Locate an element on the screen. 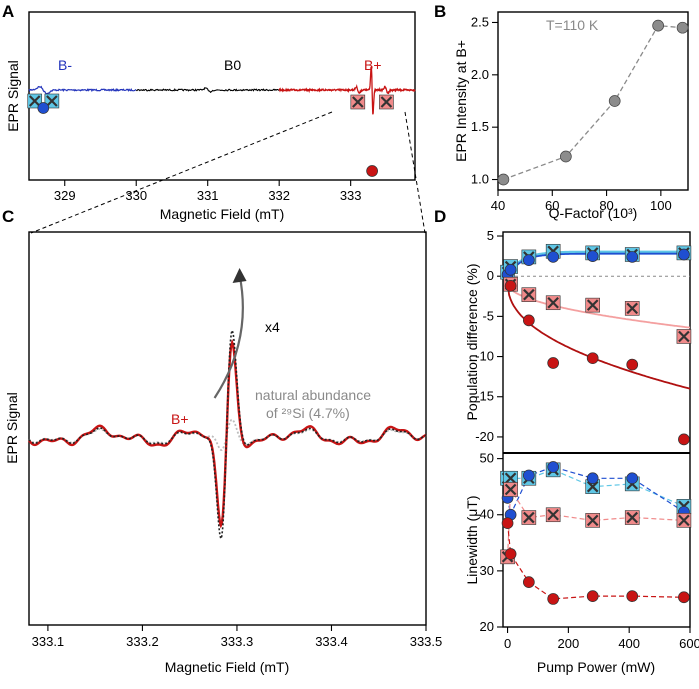  a-label-b-minus: B- is located at coordinates (65, 65).